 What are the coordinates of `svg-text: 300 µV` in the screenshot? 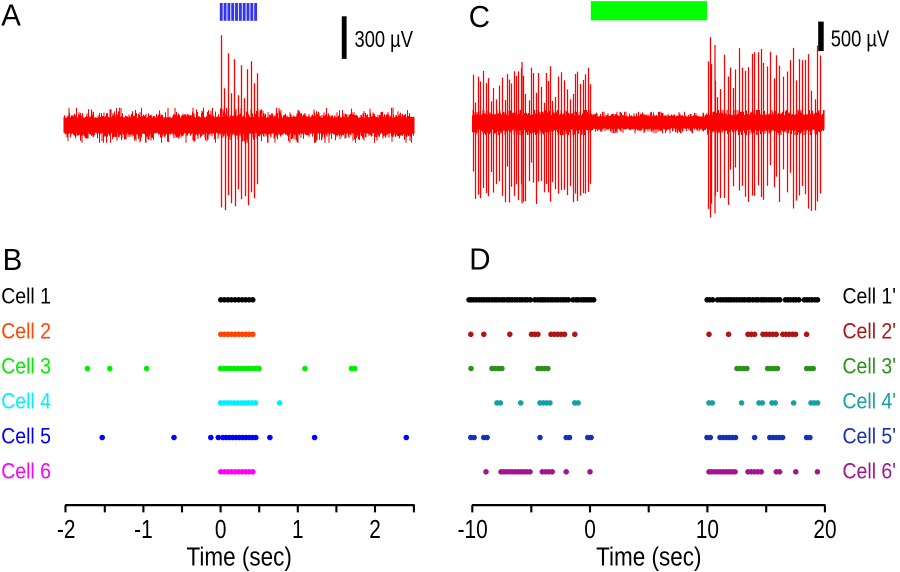 It's located at (384, 40).